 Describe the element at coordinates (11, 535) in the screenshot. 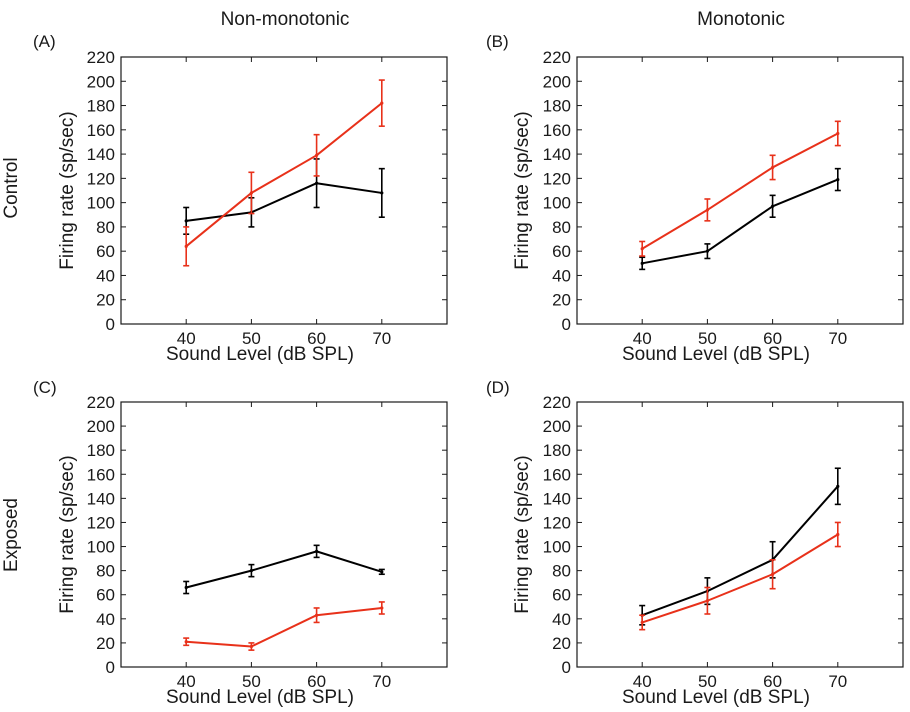

I see `row-label-exposed: Exposed` at that location.